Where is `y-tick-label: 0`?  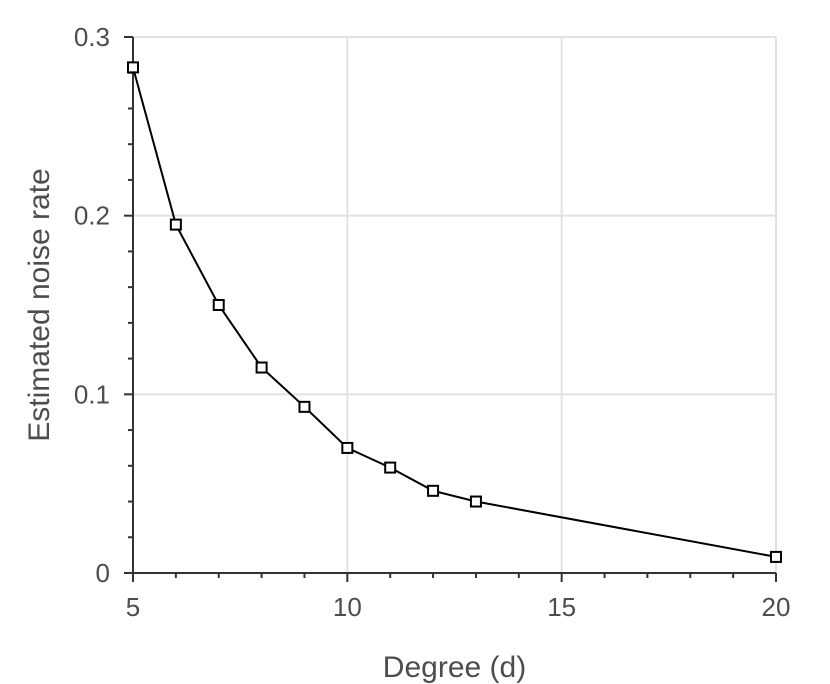
y-tick-label: 0 is located at coordinates (103, 573).